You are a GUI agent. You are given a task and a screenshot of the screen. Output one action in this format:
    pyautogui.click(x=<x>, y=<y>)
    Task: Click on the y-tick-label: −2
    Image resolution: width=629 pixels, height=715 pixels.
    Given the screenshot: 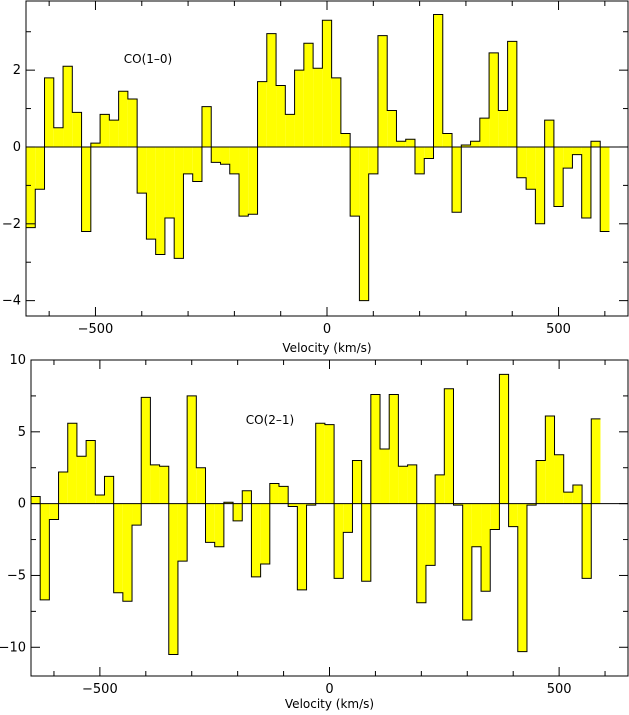 What is the action you would take?
    pyautogui.click(x=11, y=224)
    